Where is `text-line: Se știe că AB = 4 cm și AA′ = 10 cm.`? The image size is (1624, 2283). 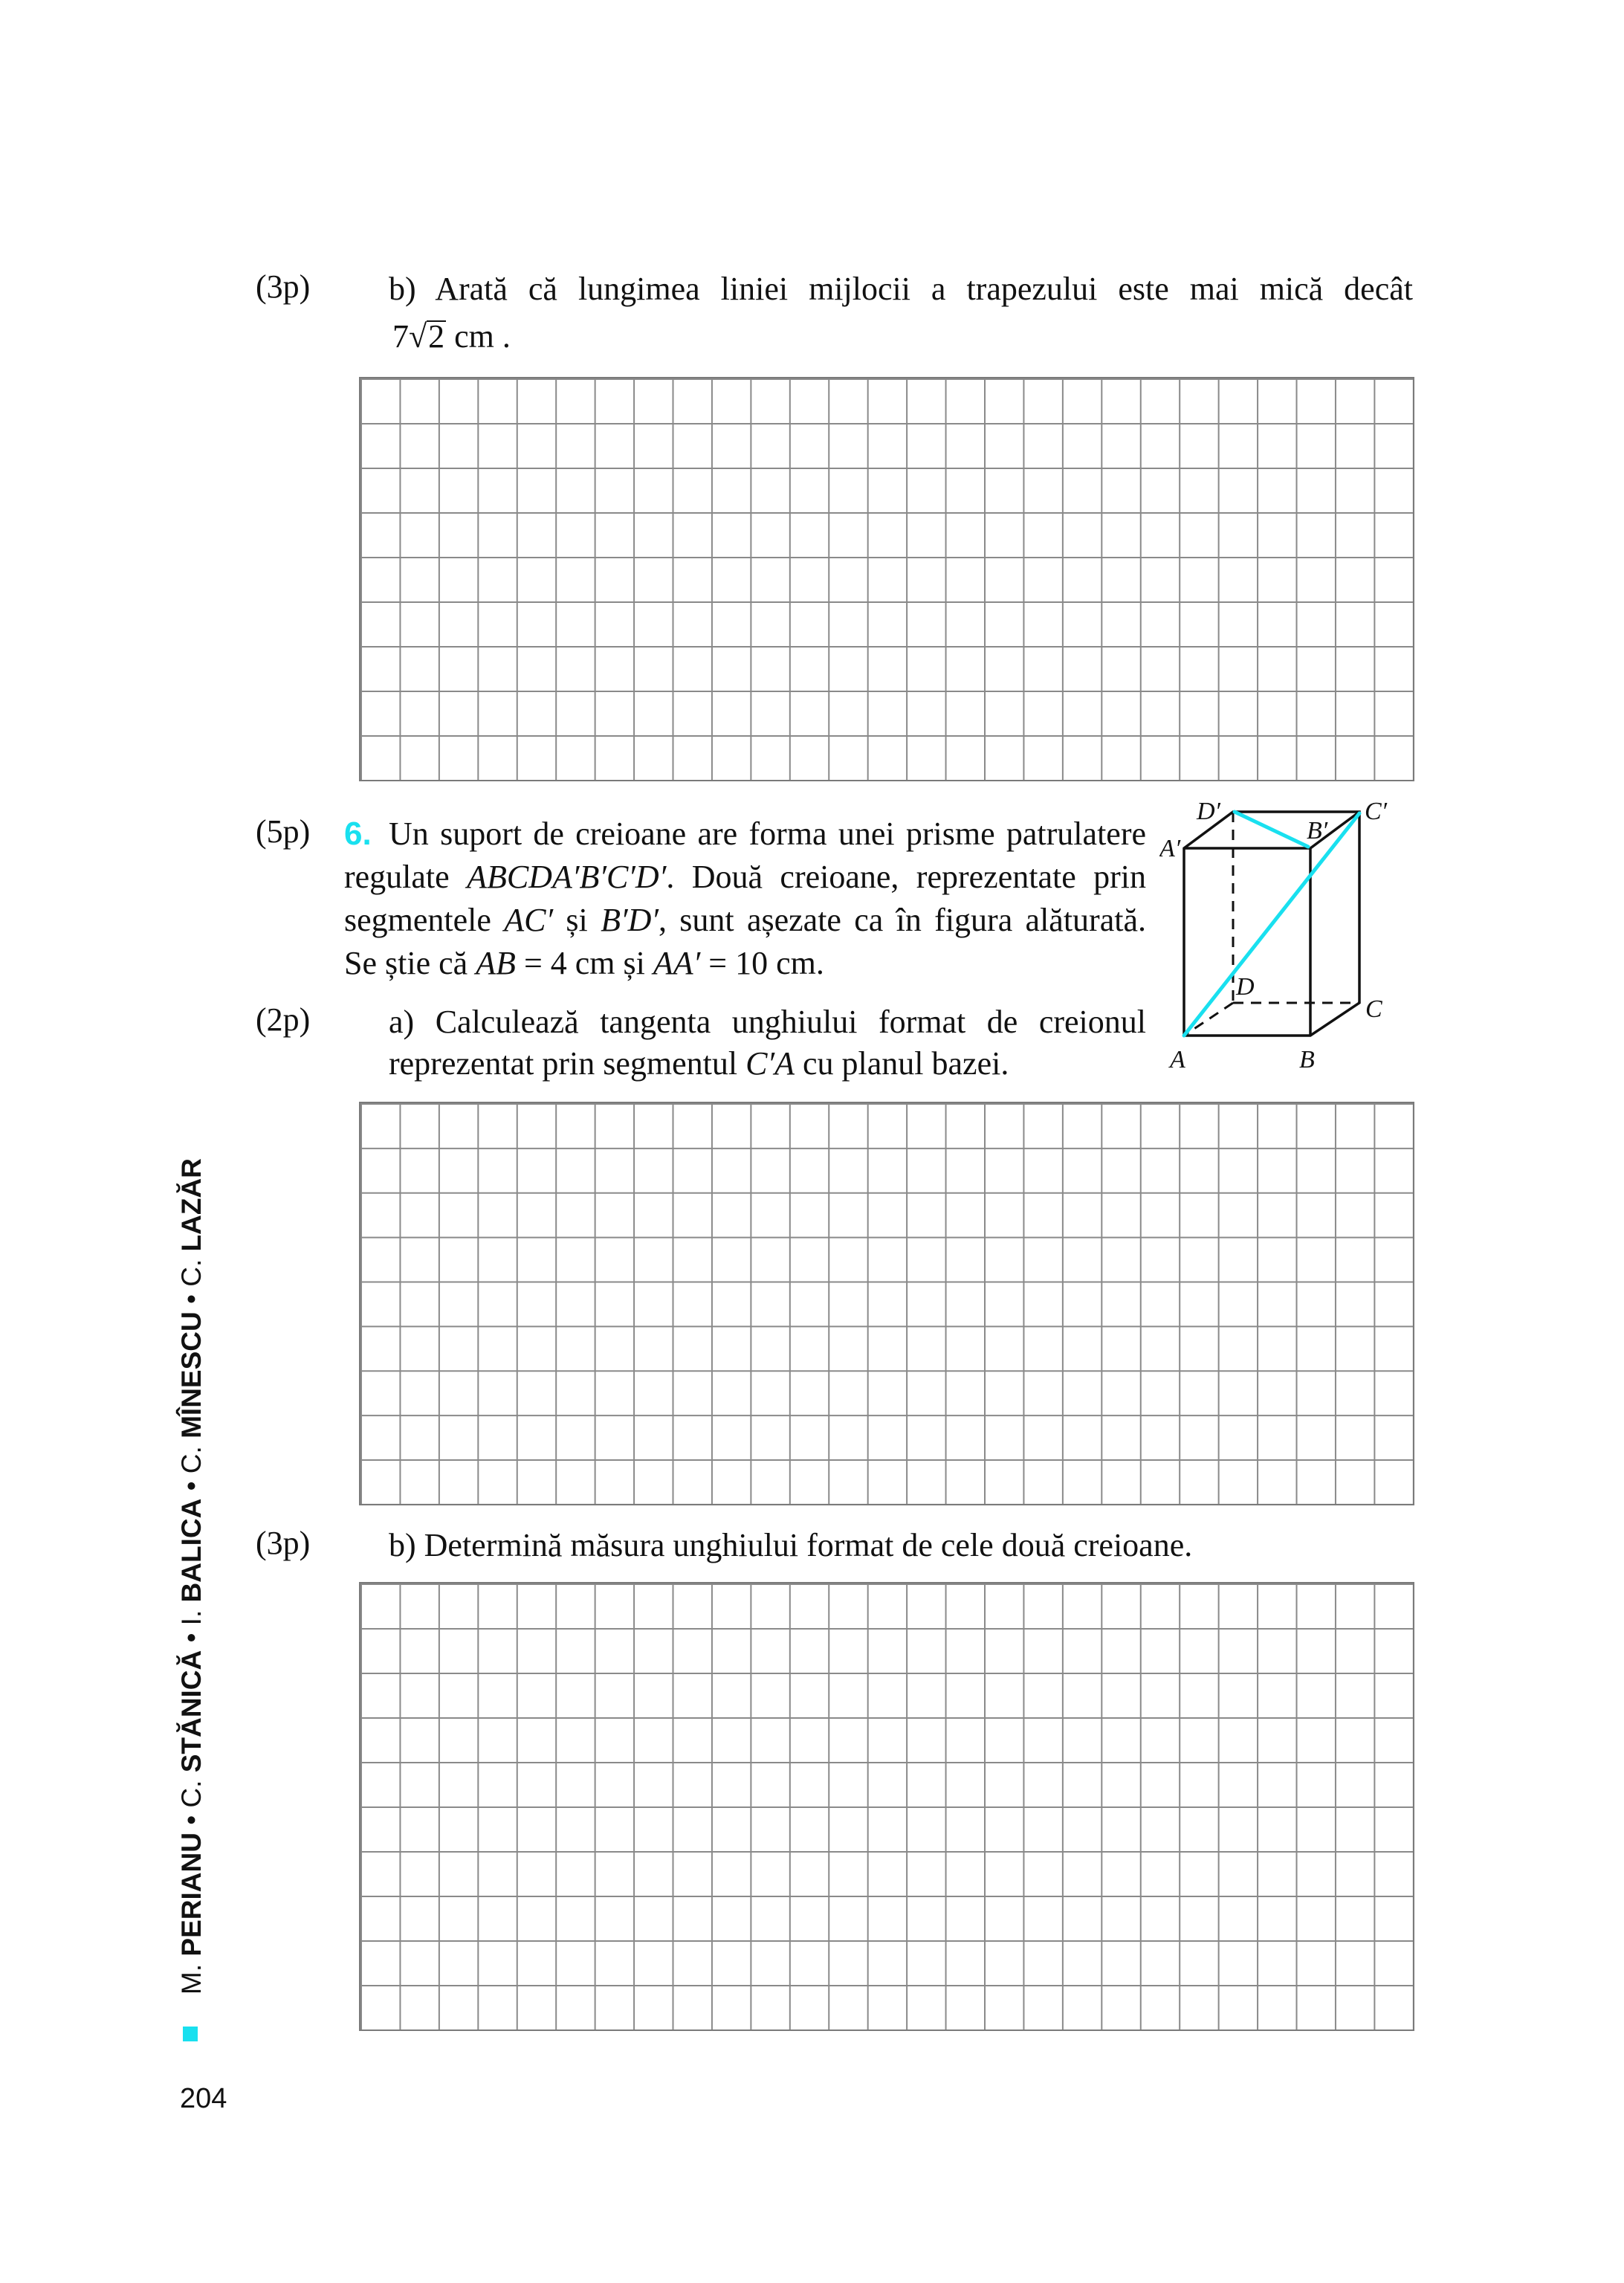 text-line: Se știe că AB = 4 cm și AA′ = 10 cm. is located at coordinates (584, 963).